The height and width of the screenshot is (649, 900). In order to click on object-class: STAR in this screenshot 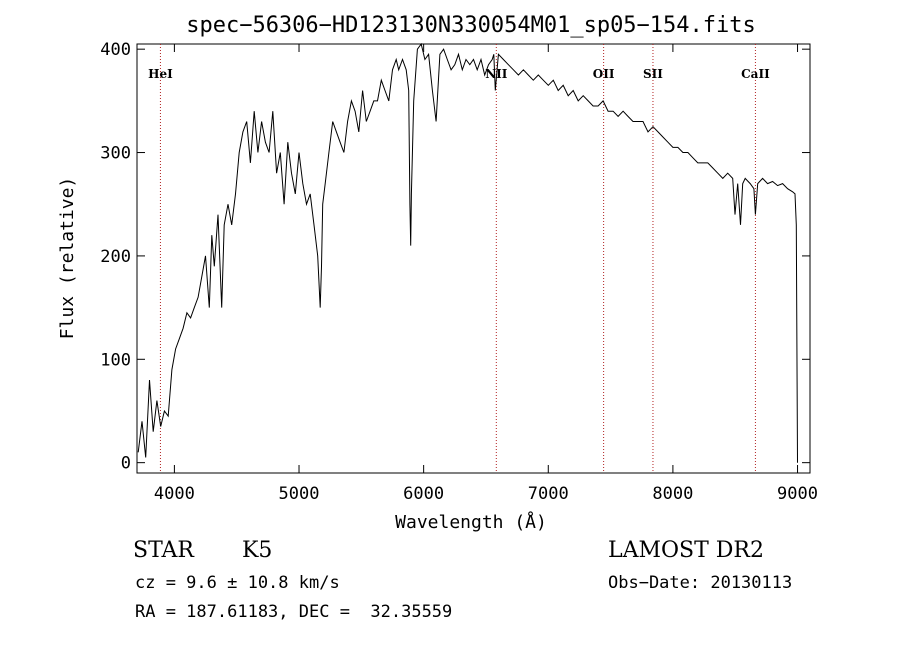, I will do `click(163, 550)`.